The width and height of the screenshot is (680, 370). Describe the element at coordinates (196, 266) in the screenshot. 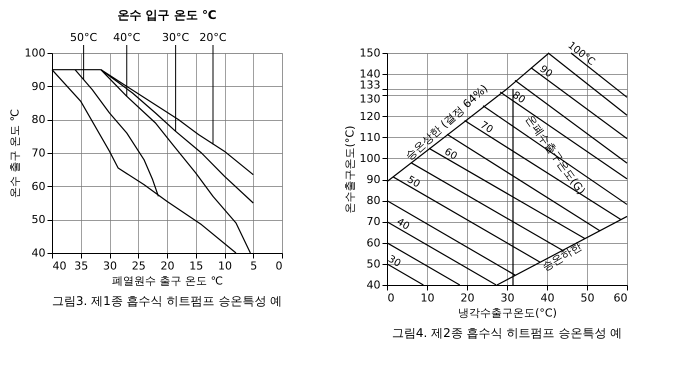

I see `x-tick-label: 15` at that location.